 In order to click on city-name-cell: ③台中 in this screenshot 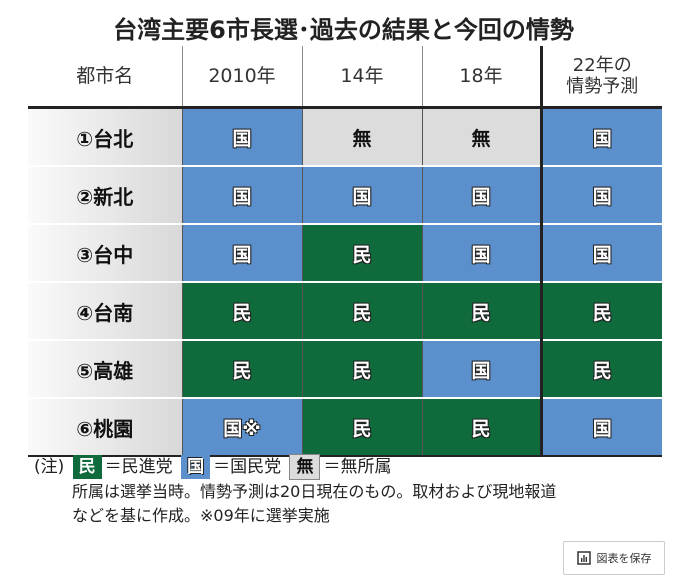, I will do `click(105, 252)`.